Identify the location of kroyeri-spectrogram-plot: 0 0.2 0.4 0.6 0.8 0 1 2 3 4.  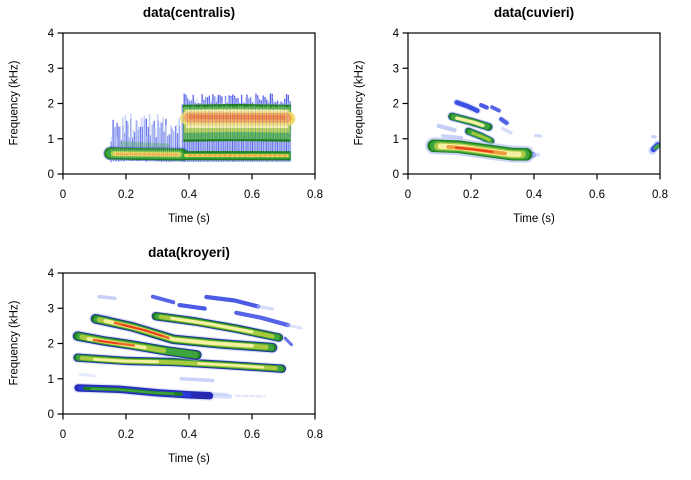
(185, 354).